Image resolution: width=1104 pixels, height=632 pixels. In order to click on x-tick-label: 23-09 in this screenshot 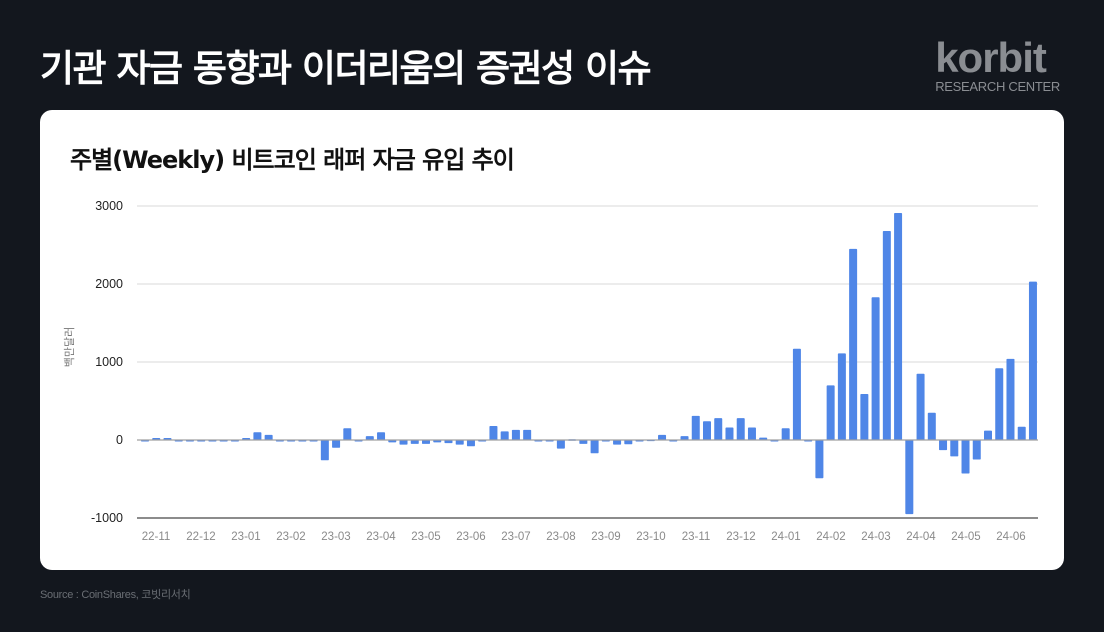, I will do `click(605, 537)`.